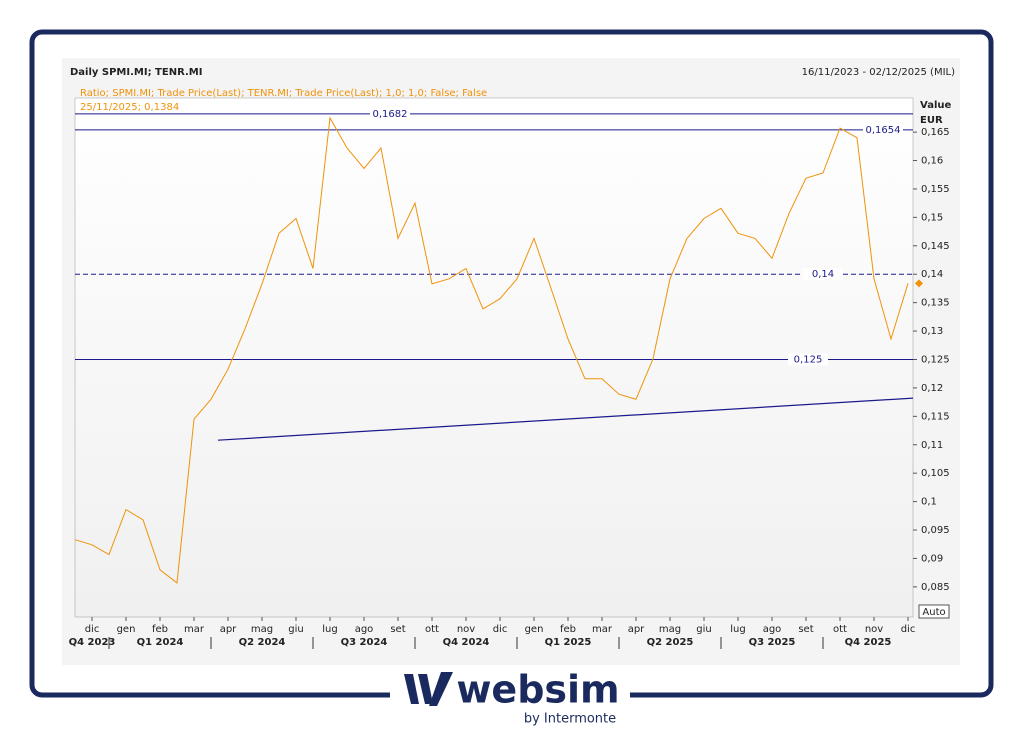  I want to click on y-axis-label: Value, so click(935, 105).